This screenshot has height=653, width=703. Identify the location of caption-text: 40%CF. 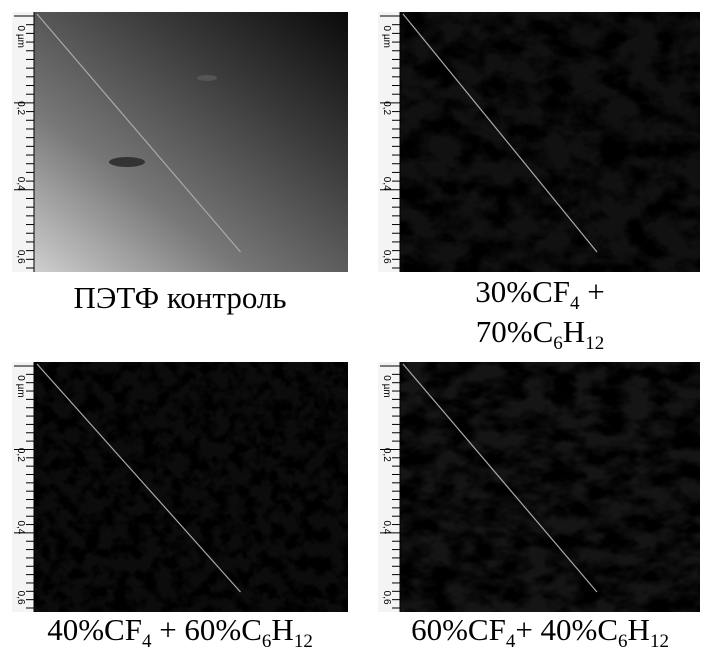
(94, 629).